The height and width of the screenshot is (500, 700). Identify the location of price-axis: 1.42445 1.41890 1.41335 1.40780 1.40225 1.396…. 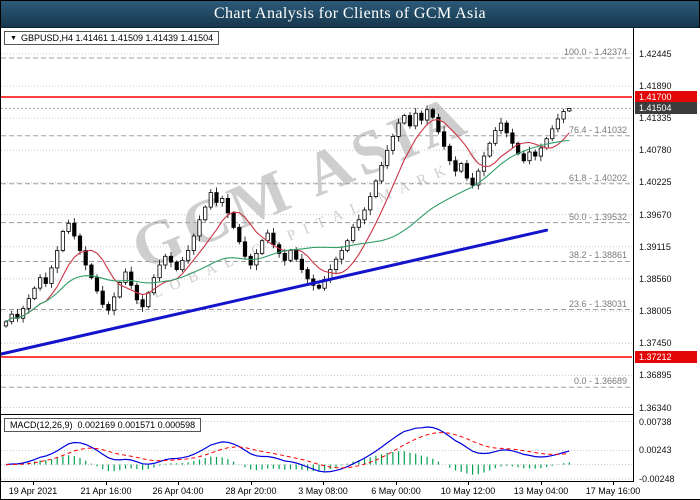
(666, 263).